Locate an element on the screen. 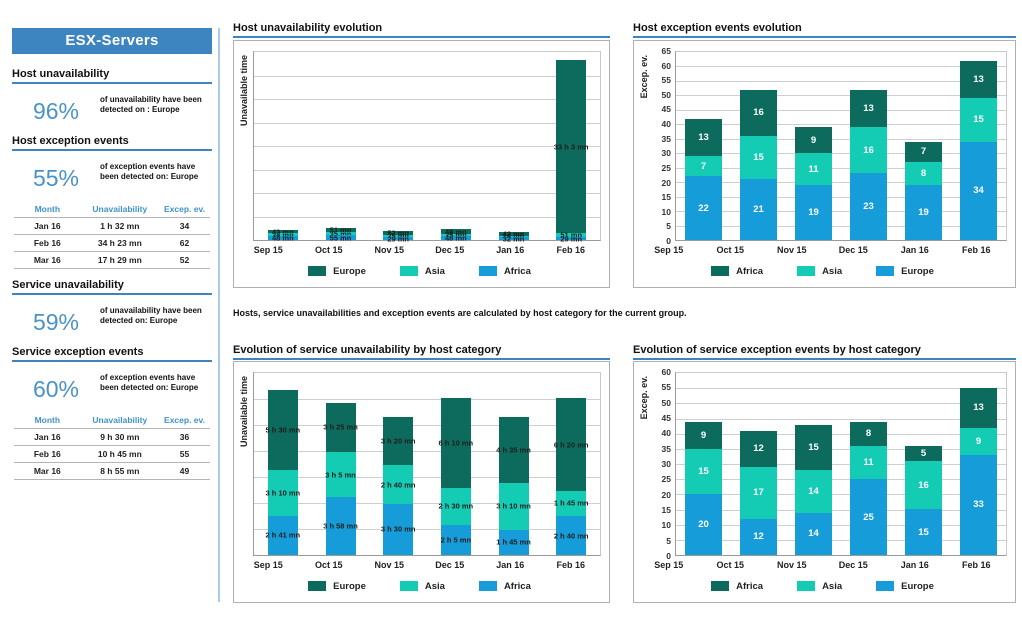 The image size is (1022, 626). bar-stack: 51 mn 35 mn 55 mn is located at coordinates (340, 234).